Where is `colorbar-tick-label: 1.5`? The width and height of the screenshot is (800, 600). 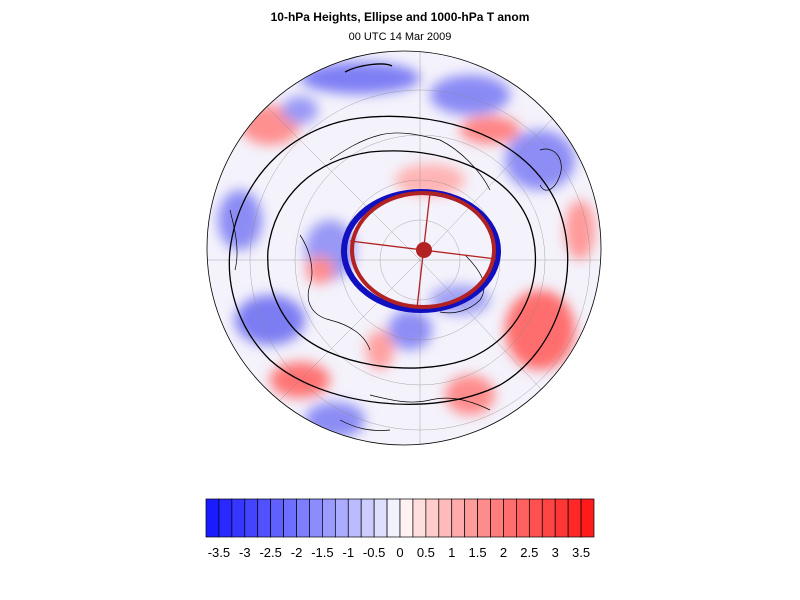
colorbar-tick-label: 1.5 is located at coordinates (478, 552).